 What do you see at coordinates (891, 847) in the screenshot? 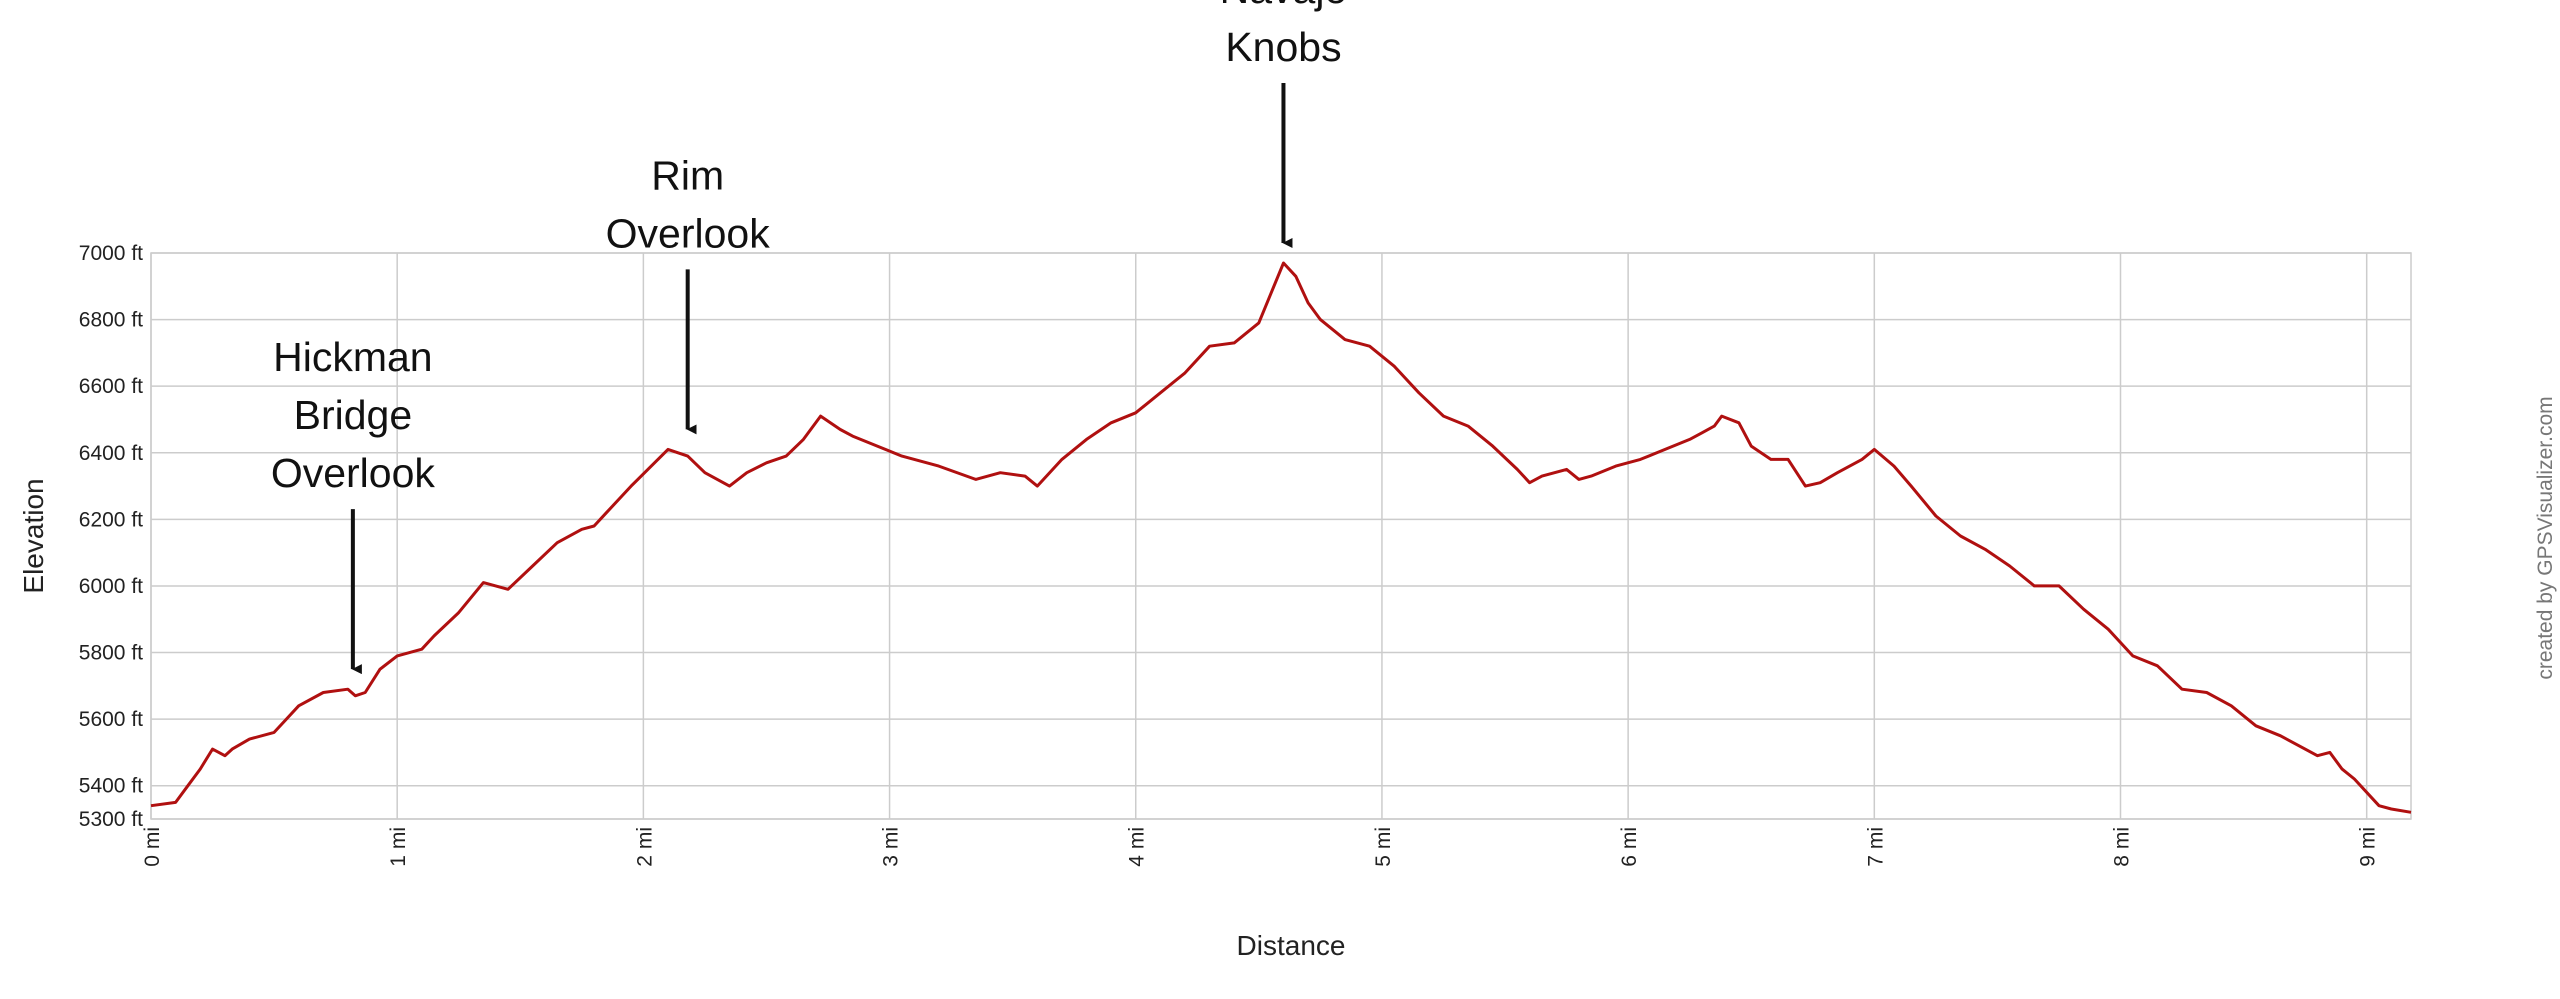
I see `x-tick-label: 3 mi` at bounding box center [891, 847].